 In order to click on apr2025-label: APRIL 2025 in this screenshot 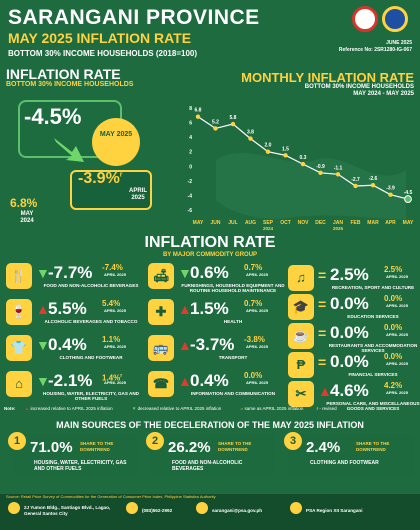, I will do `click(138, 194)`.